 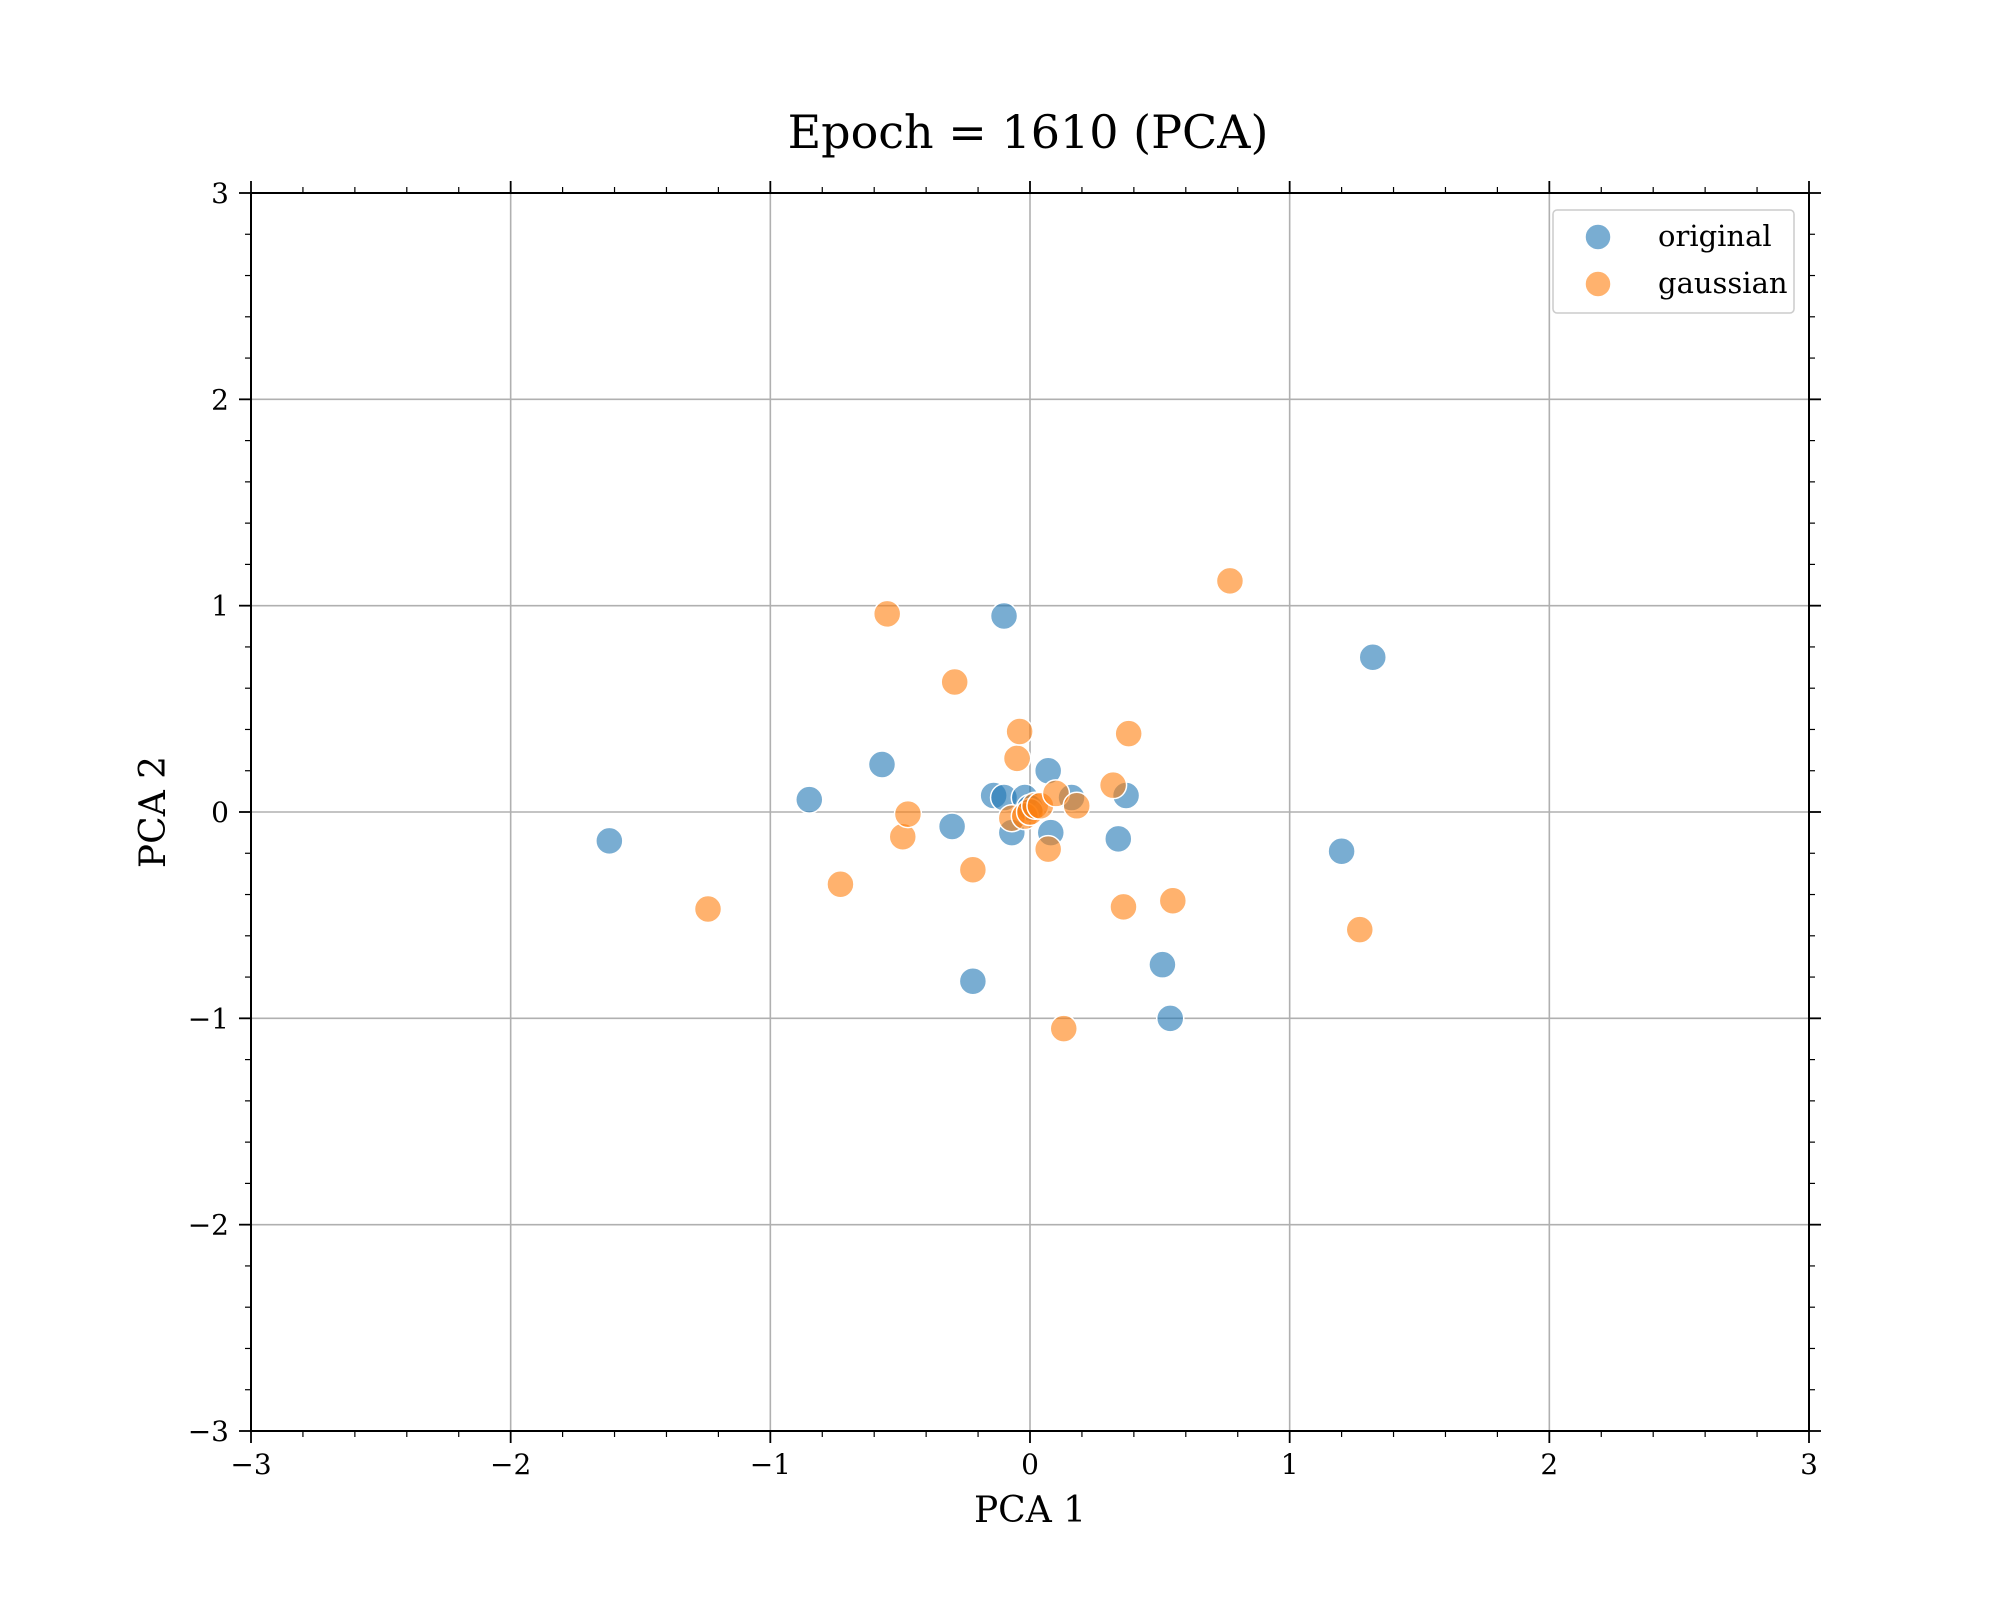 What do you see at coordinates (220, 606) in the screenshot?
I see `y-tick-label: 1` at bounding box center [220, 606].